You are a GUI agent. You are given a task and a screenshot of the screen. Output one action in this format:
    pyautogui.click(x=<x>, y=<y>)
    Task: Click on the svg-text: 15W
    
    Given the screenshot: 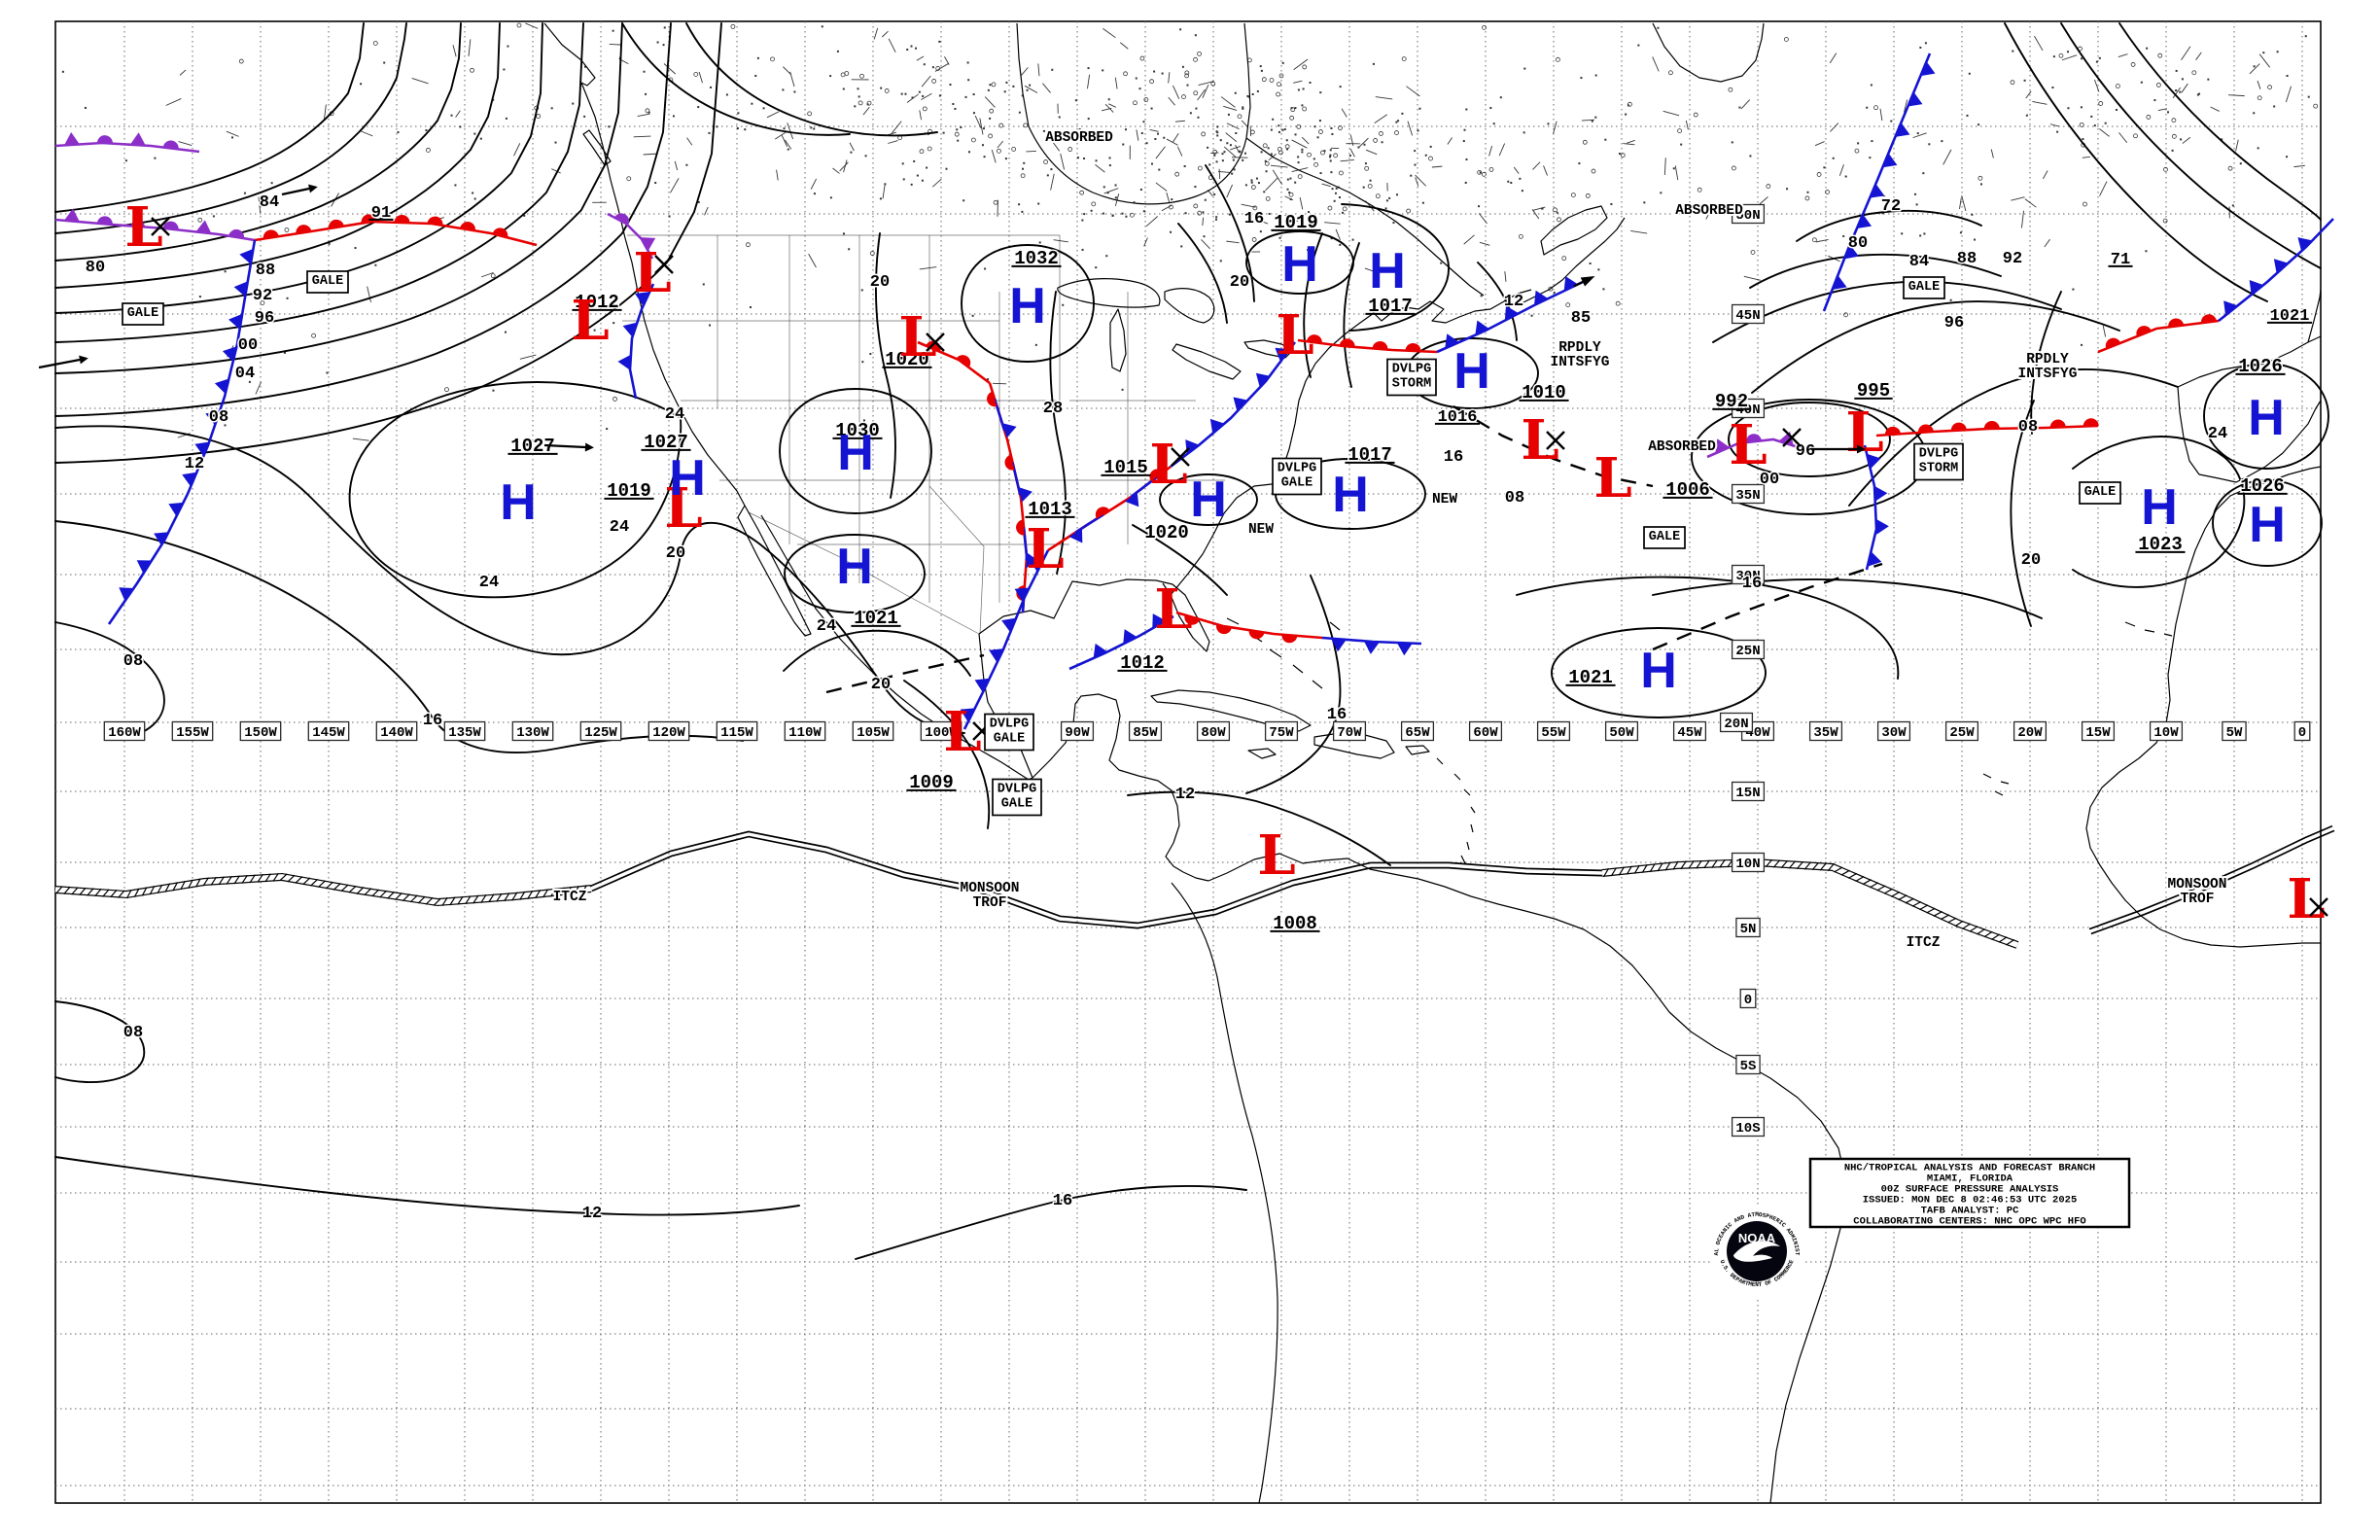 What is the action you would take?
    pyautogui.click(x=2098, y=733)
    